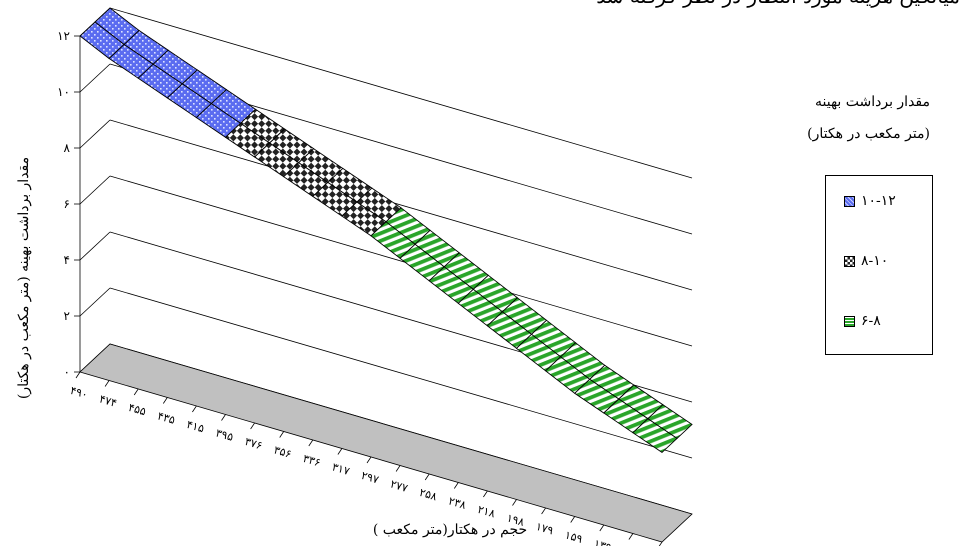 The image size is (962, 546). Describe the element at coordinates (108, 400) in the screenshot. I see `x-tick-label-1: ۴۷۴` at that location.